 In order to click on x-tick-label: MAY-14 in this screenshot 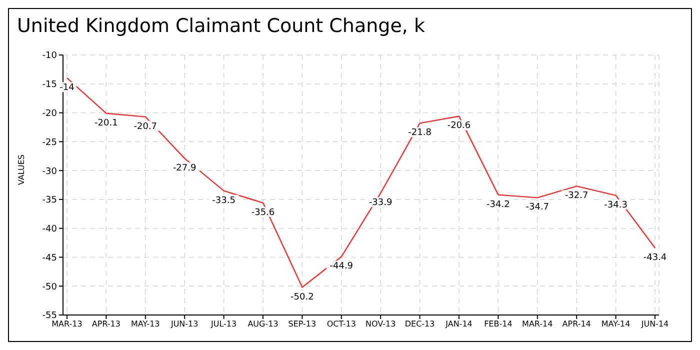, I will do `click(615, 324)`.